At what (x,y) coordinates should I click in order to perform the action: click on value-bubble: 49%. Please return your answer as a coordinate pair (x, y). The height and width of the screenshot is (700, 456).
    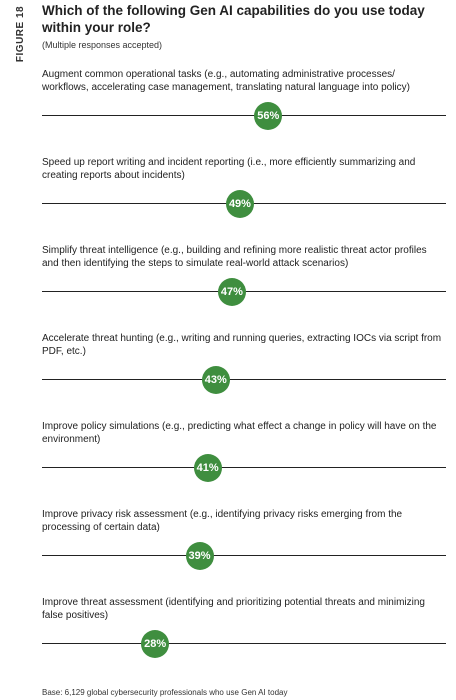
    Looking at the image, I should click on (239, 204).